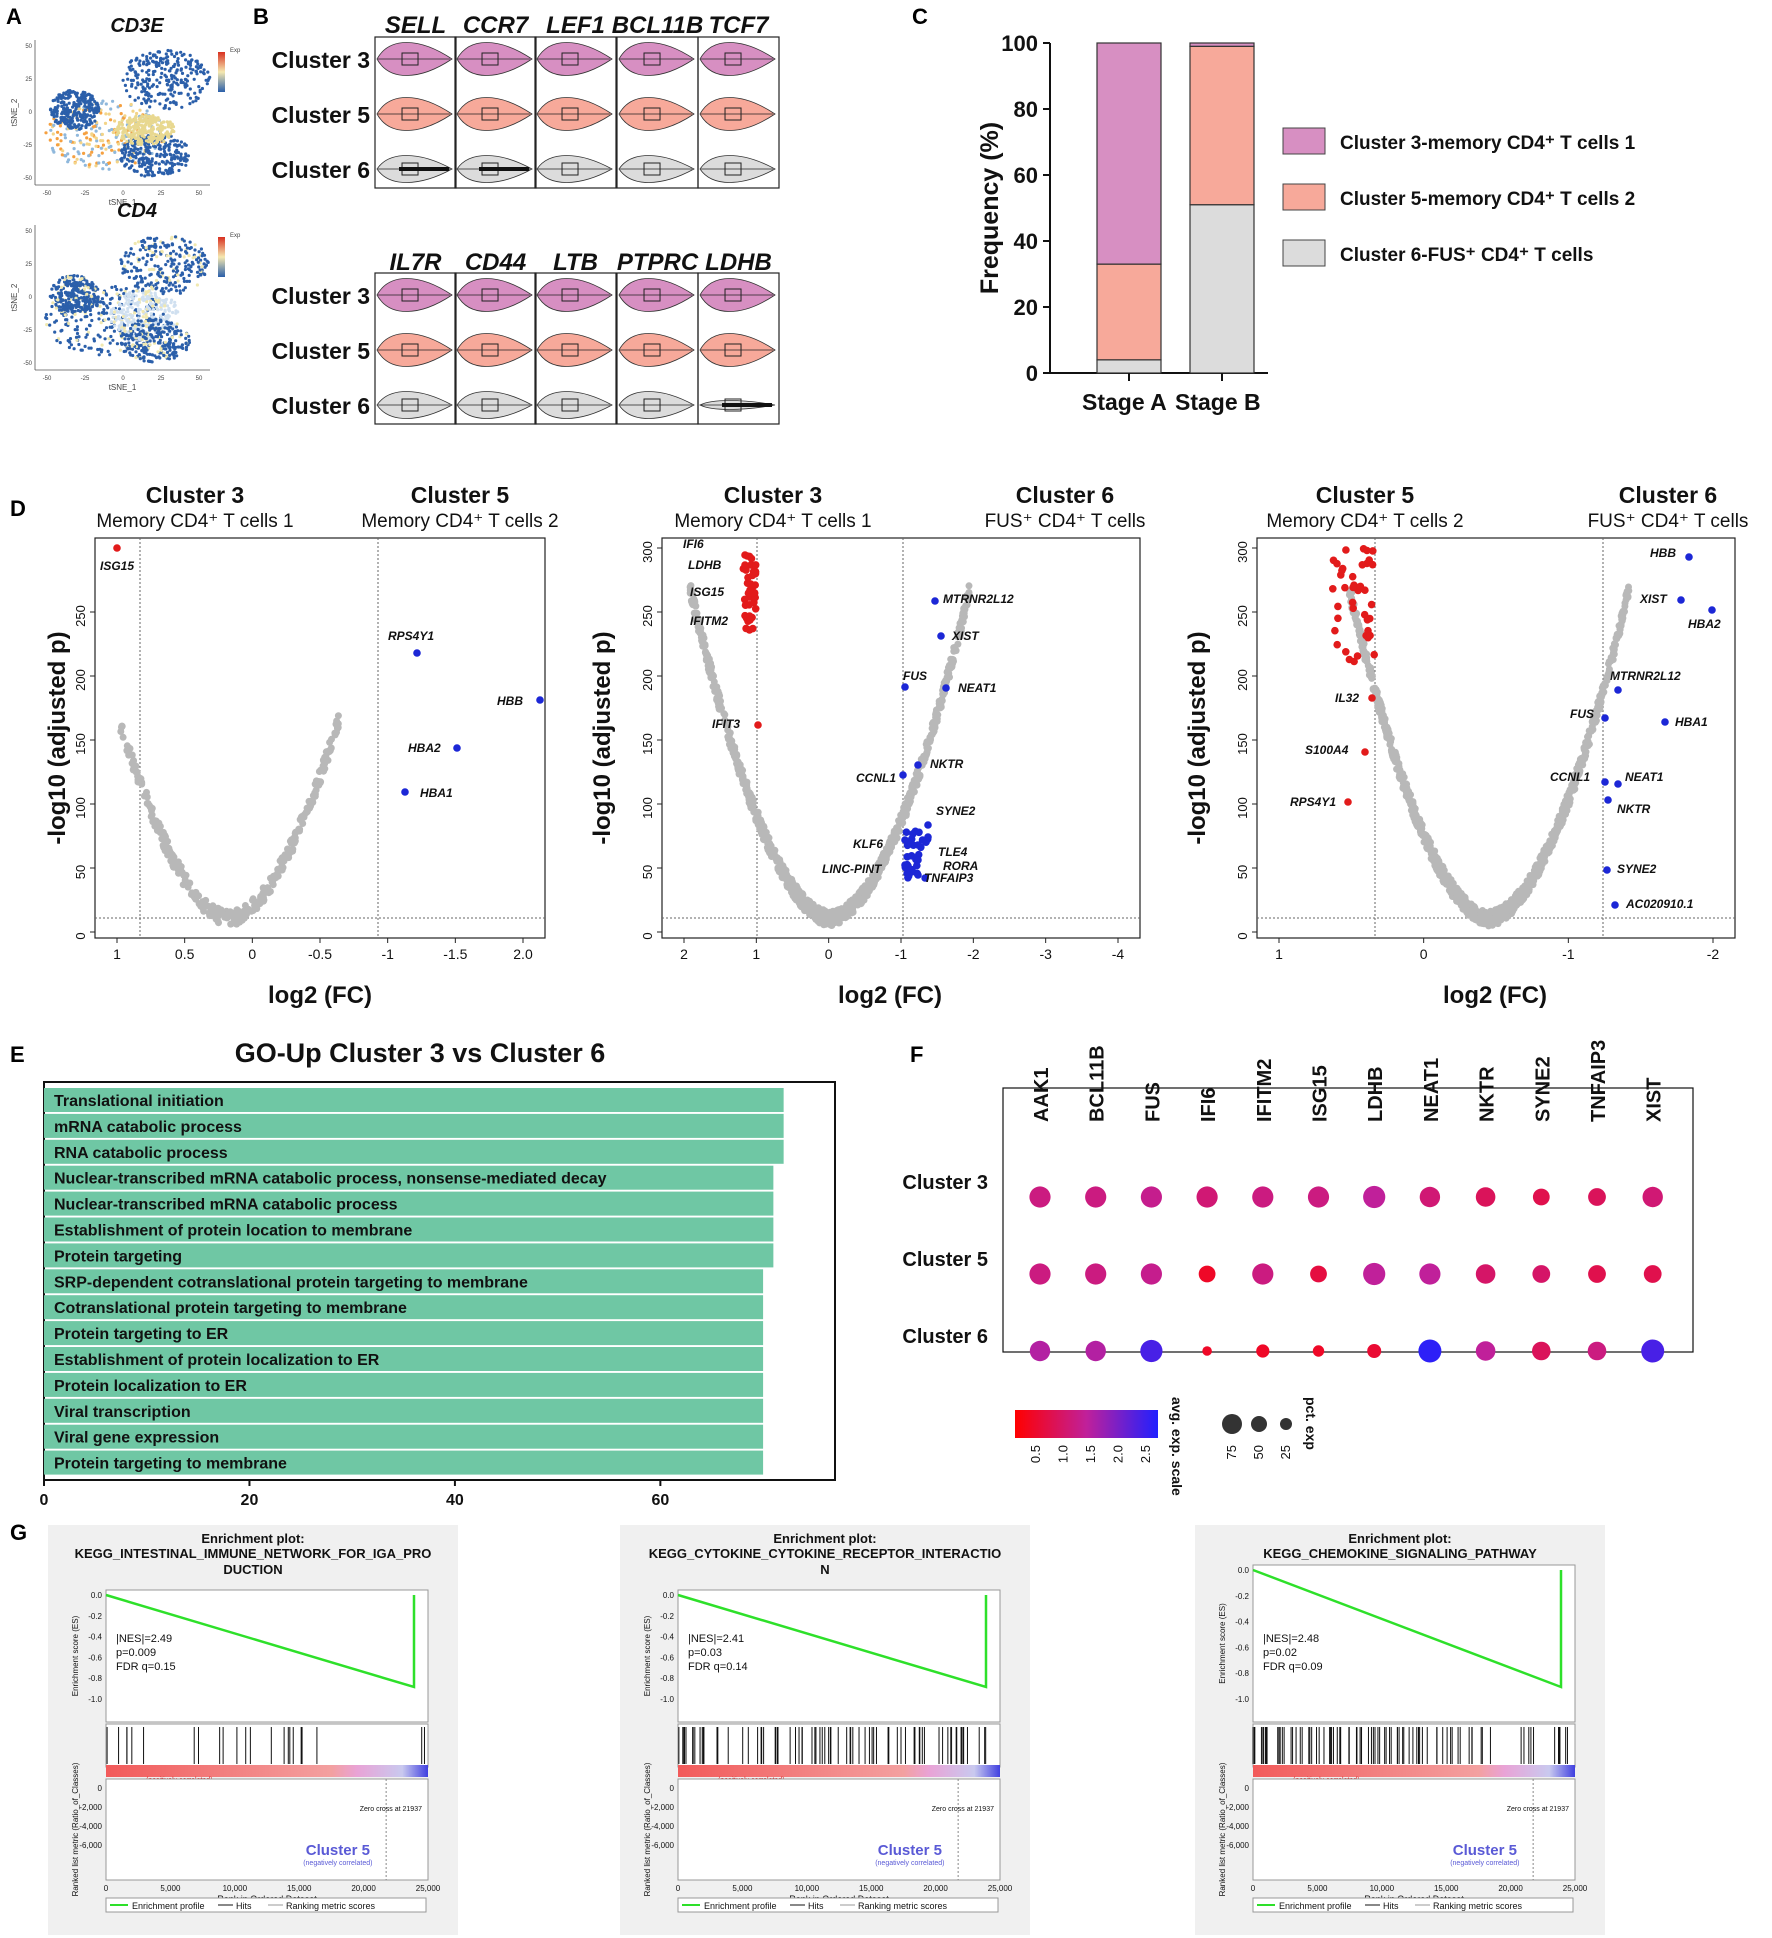  I want to click on tsne-ytick: 50, so click(28, 232).